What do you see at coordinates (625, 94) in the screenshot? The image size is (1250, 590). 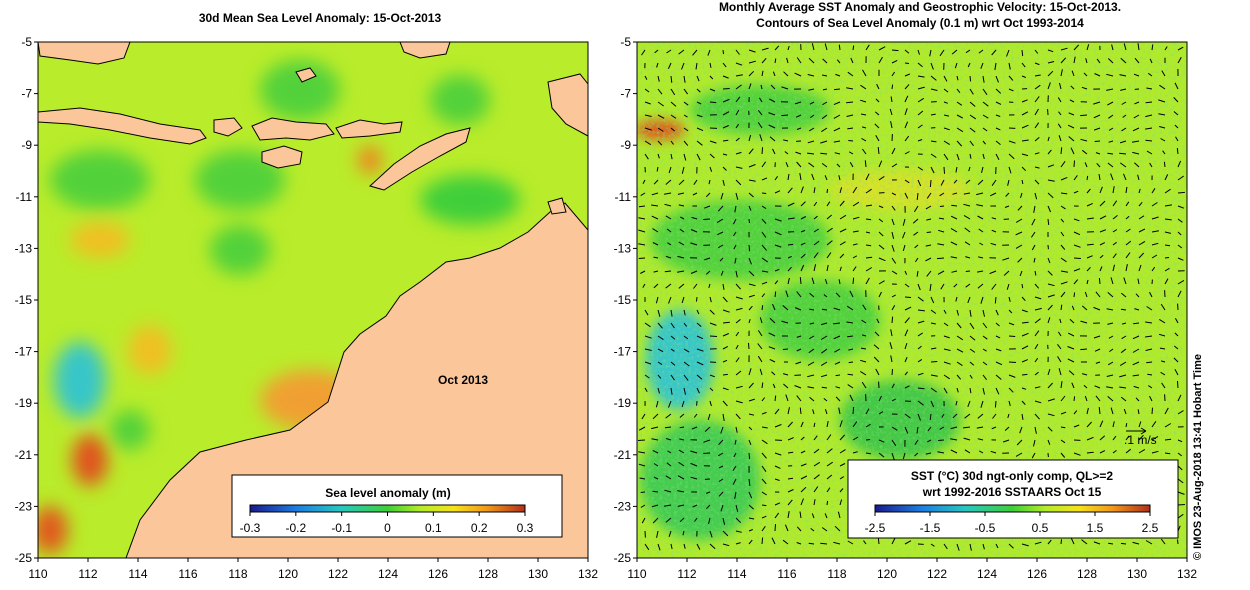 I see `right-lat-tick-label: -7` at bounding box center [625, 94].